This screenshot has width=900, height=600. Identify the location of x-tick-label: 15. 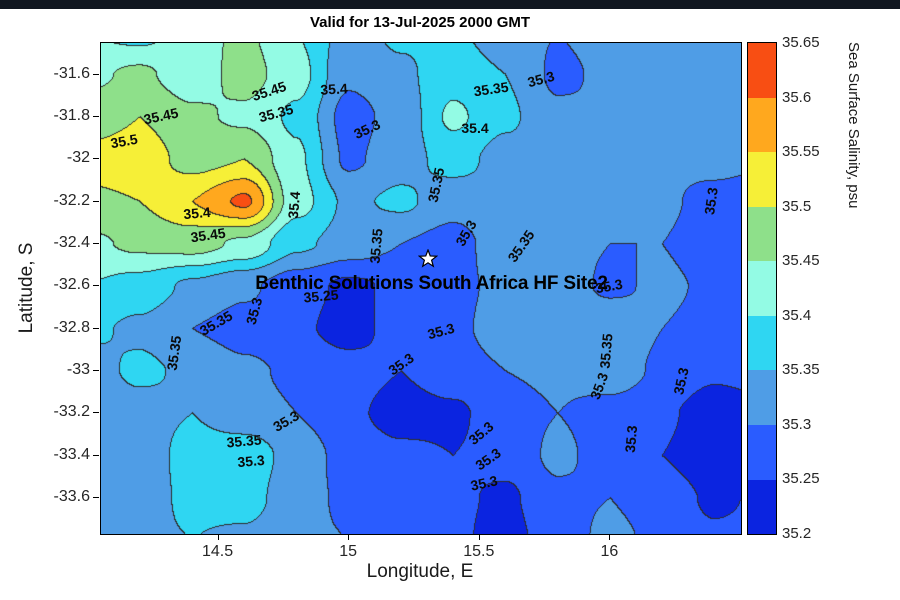
(348, 551).